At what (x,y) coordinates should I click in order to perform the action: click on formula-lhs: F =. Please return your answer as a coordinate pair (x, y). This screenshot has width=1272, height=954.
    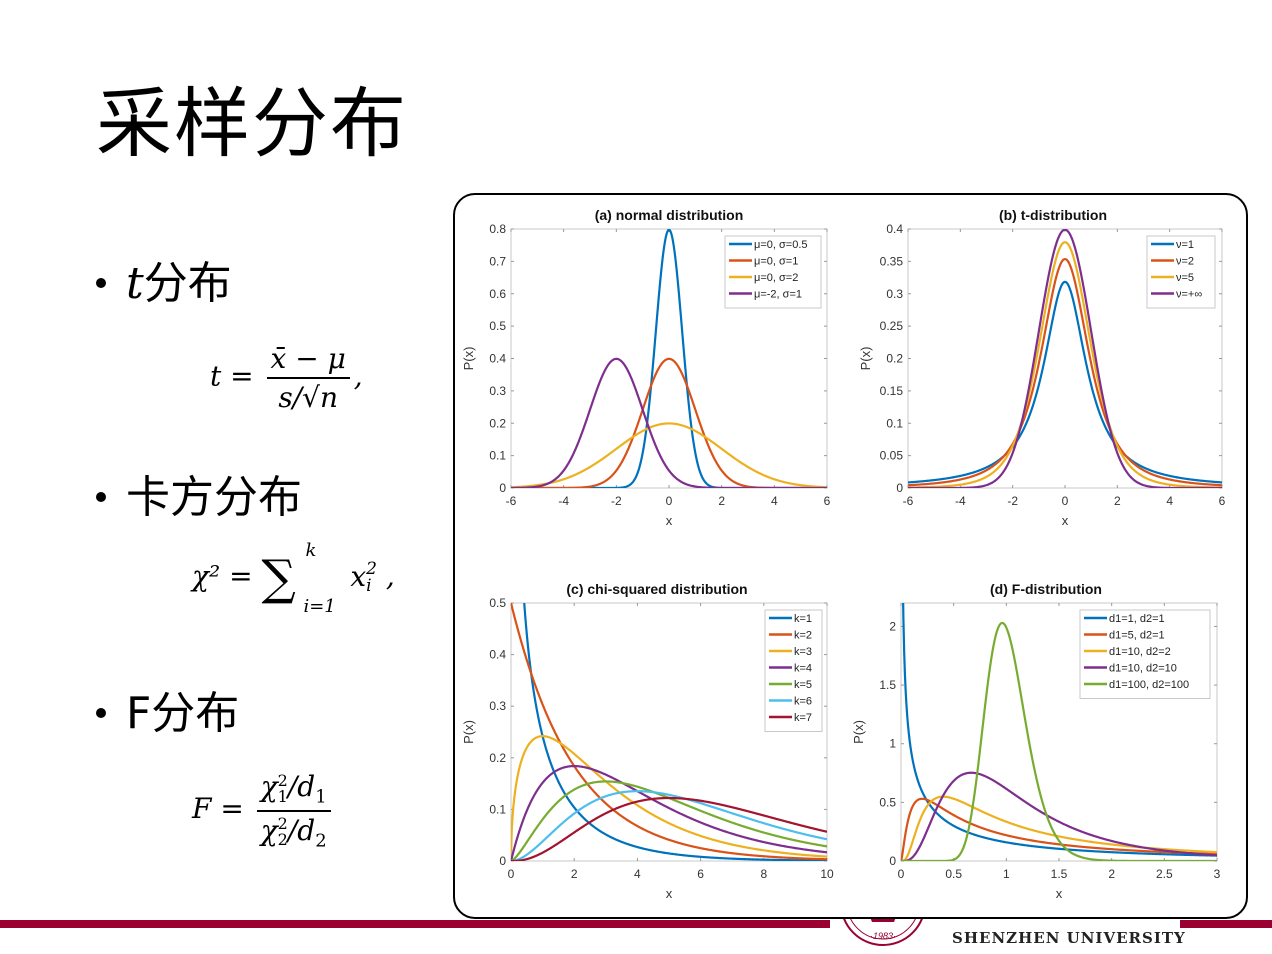
    Looking at the image, I should click on (218, 809).